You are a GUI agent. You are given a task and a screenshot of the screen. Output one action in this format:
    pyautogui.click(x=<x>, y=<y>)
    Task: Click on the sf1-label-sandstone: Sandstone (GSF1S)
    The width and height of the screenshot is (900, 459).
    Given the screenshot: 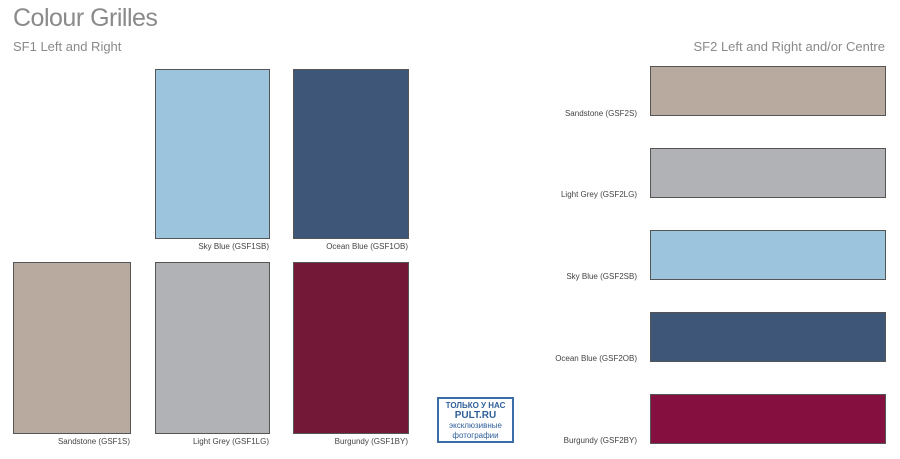 What is the action you would take?
    pyautogui.click(x=93, y=441)
    